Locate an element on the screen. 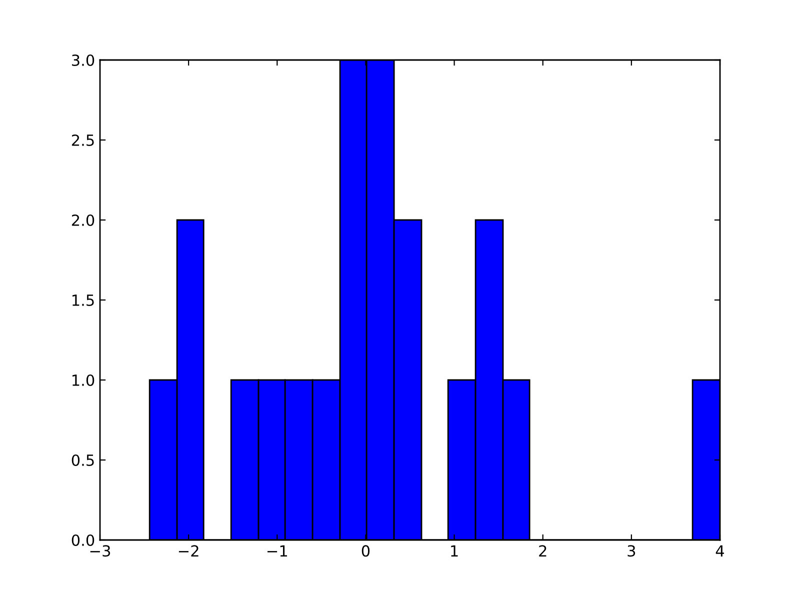 The width and height of the screenshot is (800, 600). y-tick-label: 2.0 is located at coordinates (83, 220).